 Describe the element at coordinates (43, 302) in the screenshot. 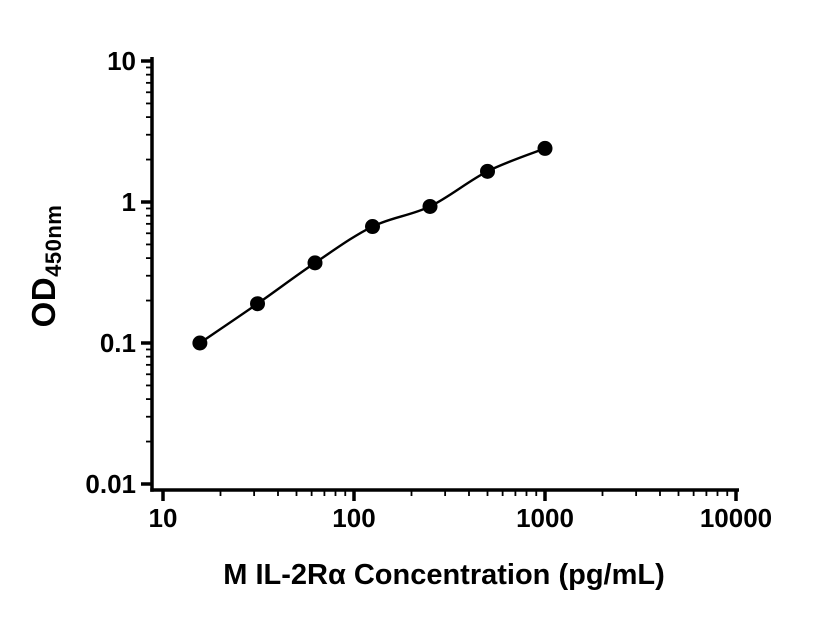

I see `y-axis-title-main: OD` at that location.